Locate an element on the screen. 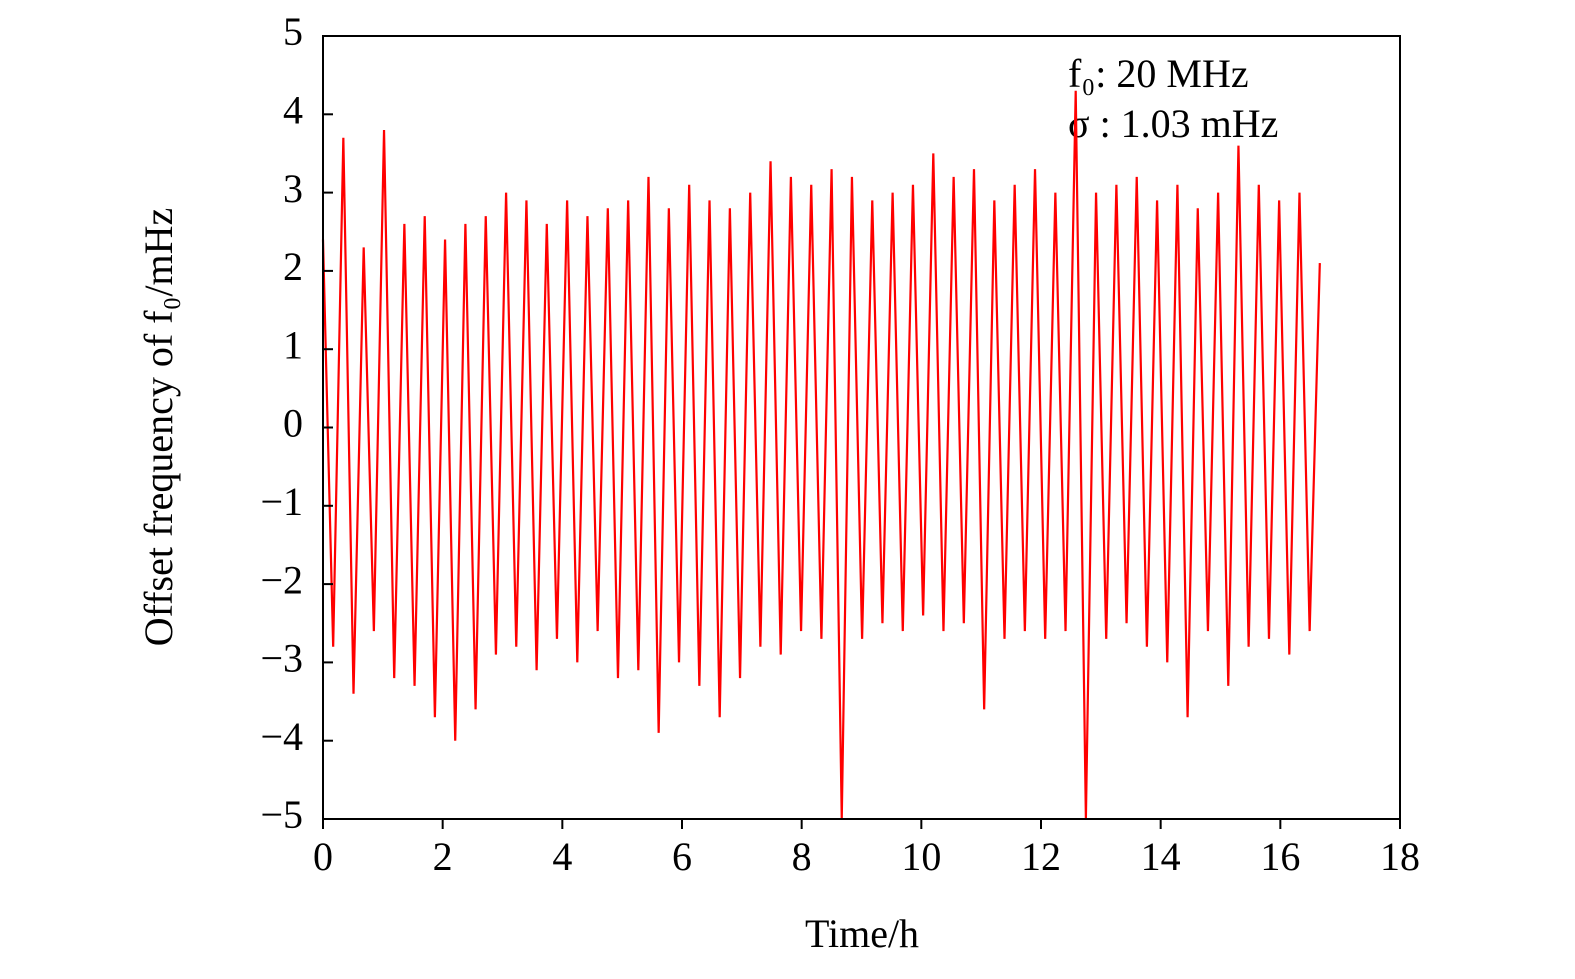 This screenshot has width=1575, height=979. annotation: f₀: 20 MHz is located at coordinates (1158, 73).